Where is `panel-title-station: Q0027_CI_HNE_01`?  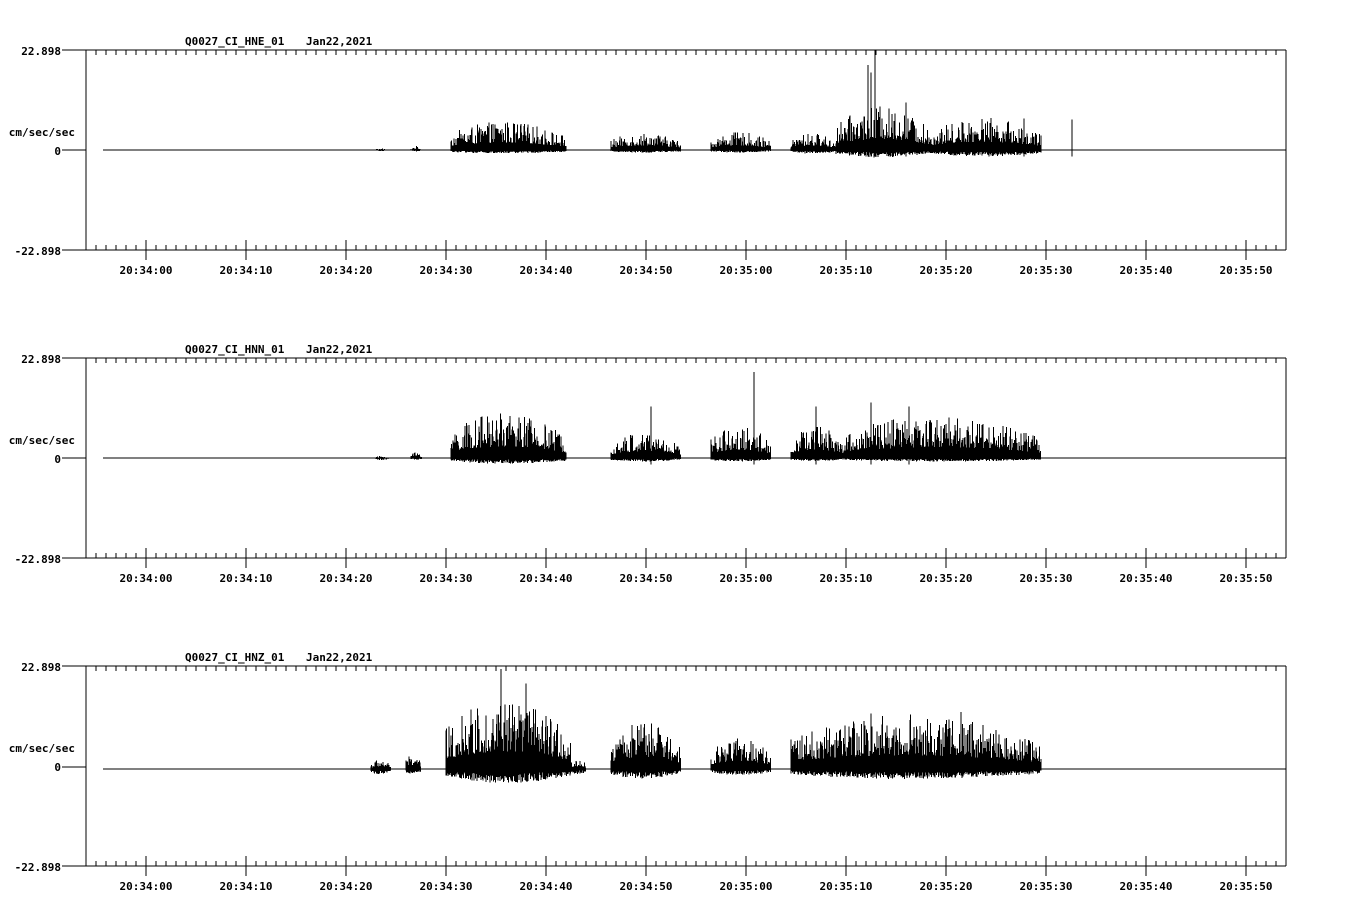
panel-title-station: Q0027_CI_HNE_01 is located at coordinates (235, 41).